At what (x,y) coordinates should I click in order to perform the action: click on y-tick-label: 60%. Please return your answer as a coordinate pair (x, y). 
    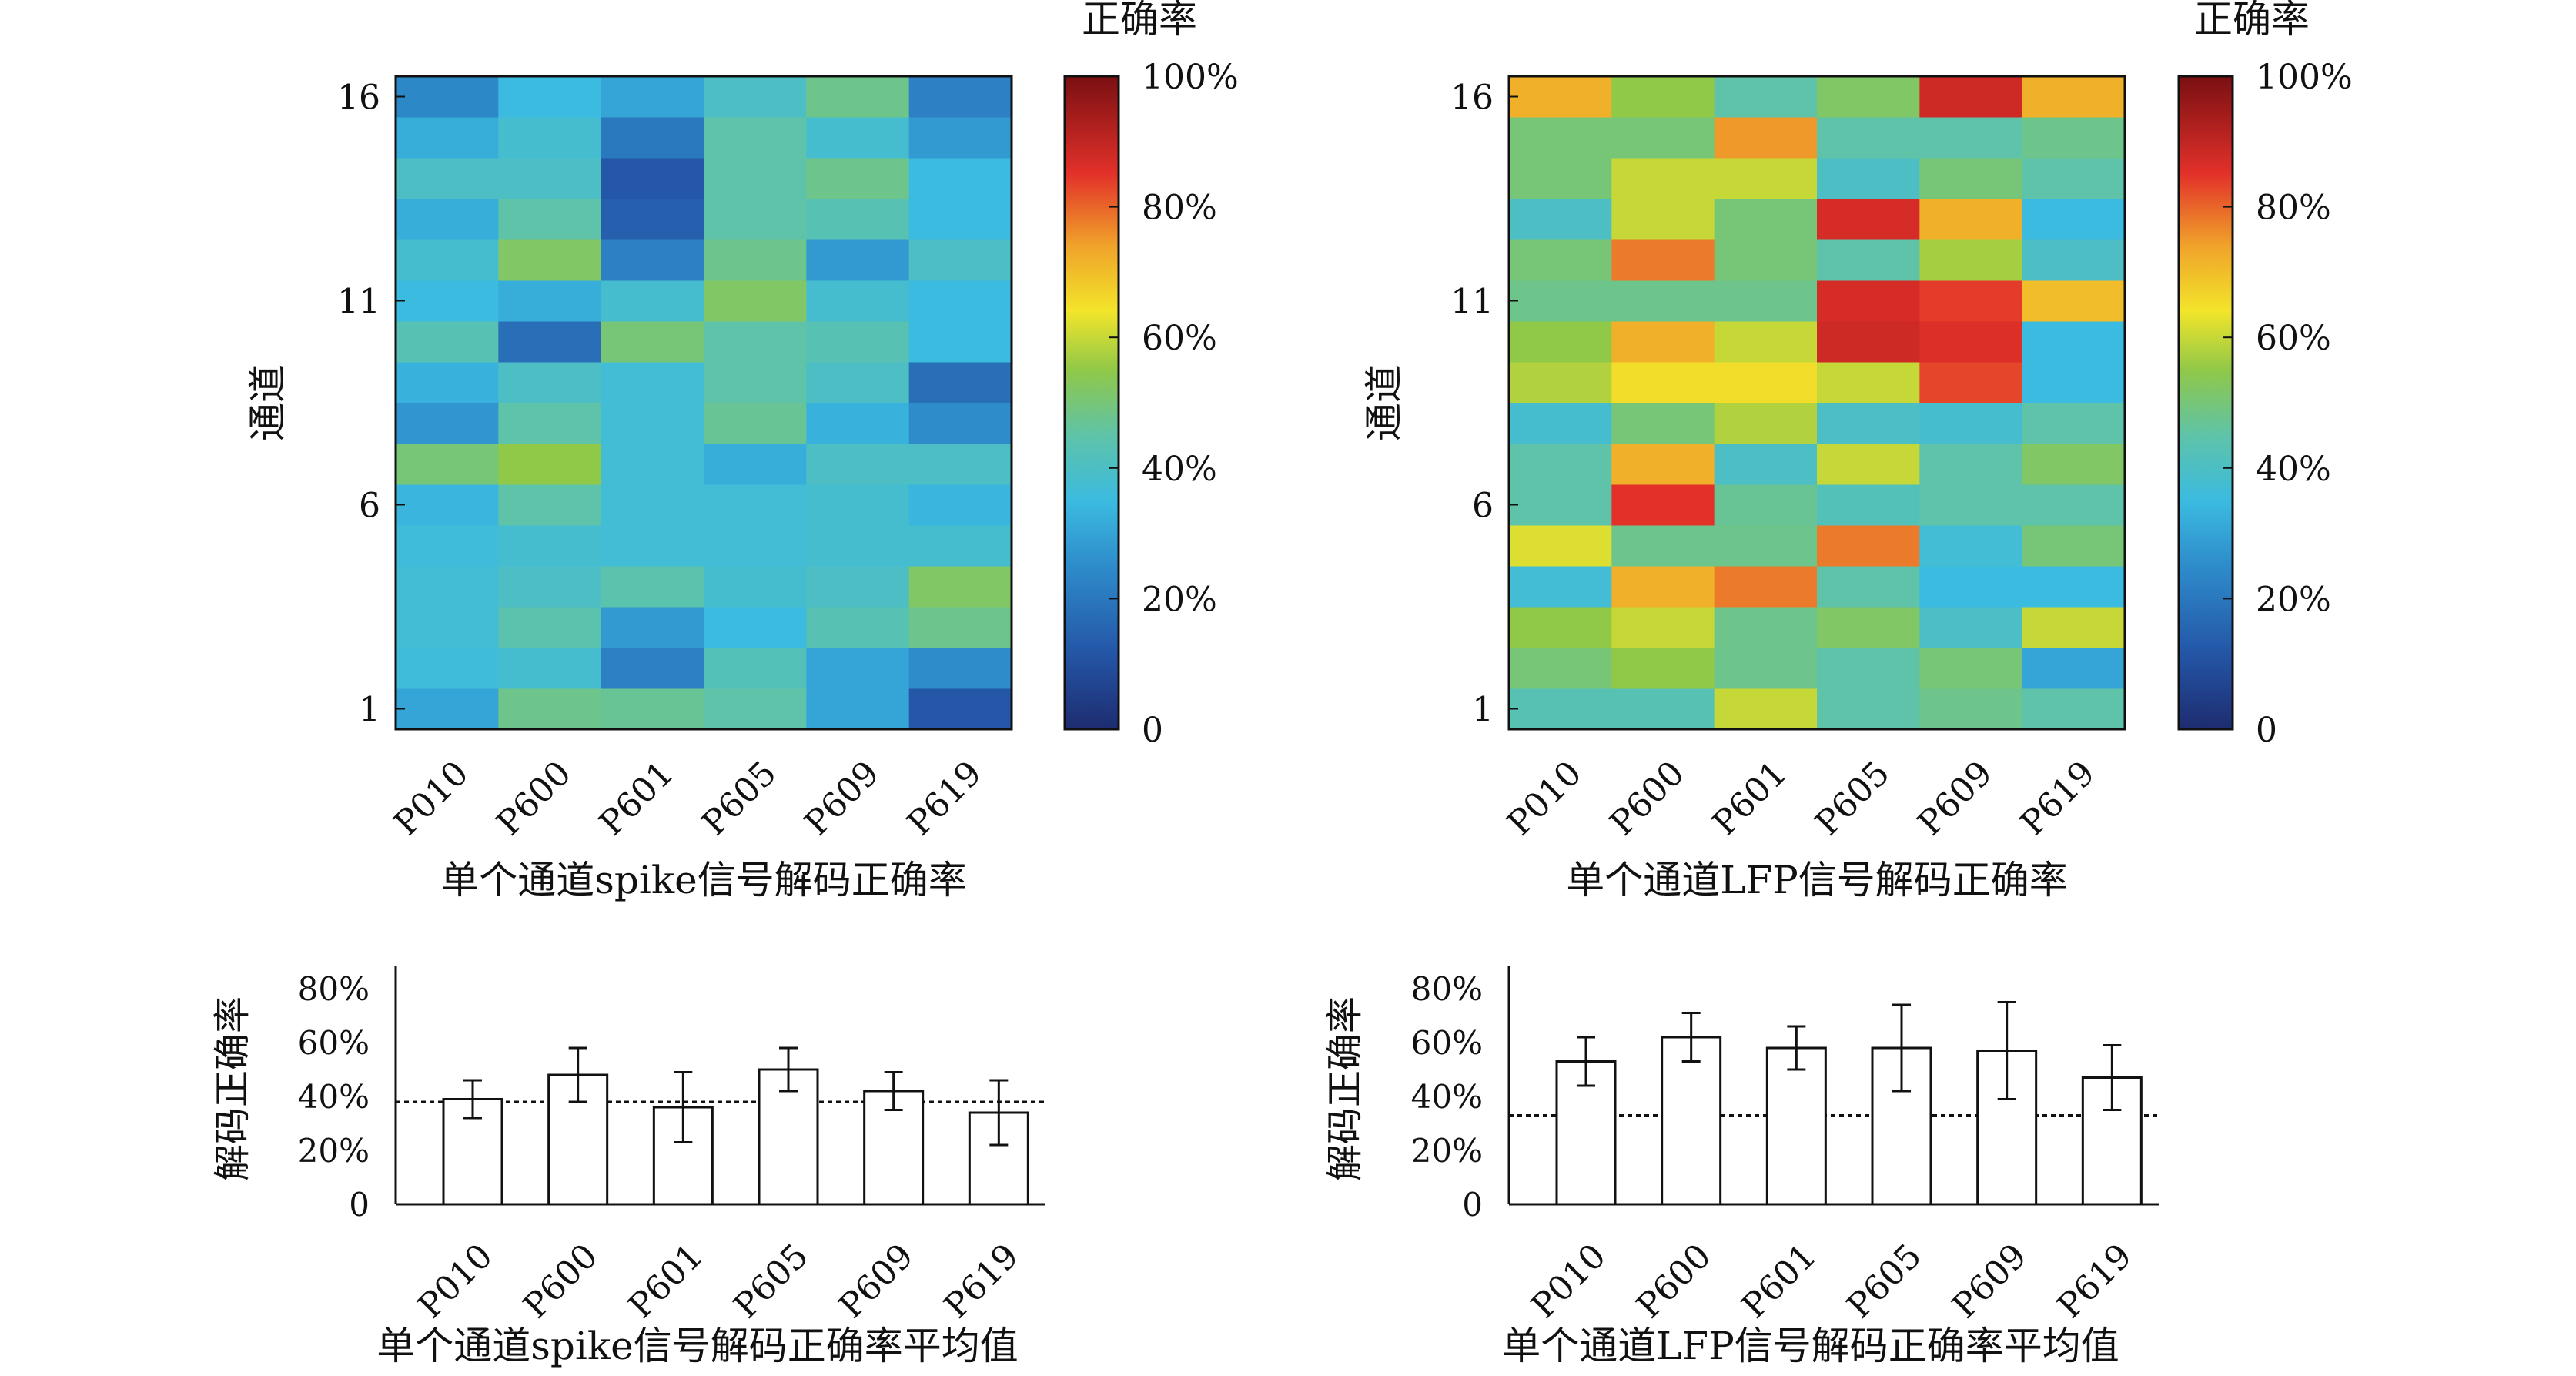
    Looking at the image, I should click on (1447, 1043).